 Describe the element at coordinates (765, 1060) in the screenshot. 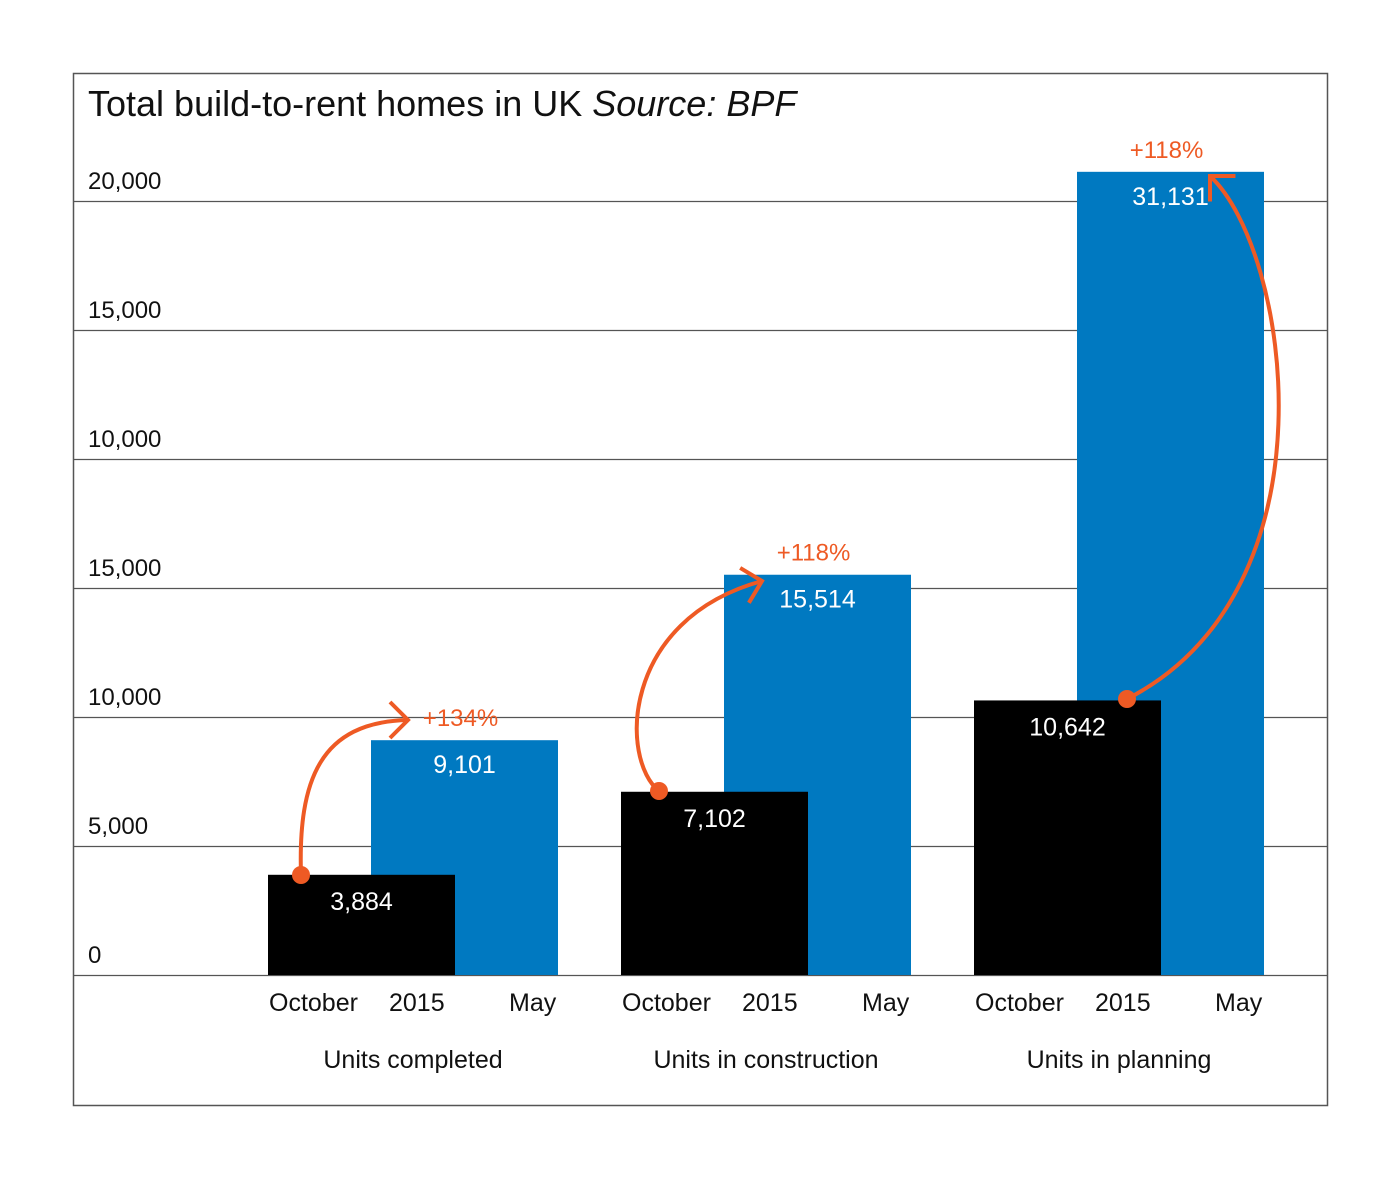

I see `category-label: Units in construction` at that location.